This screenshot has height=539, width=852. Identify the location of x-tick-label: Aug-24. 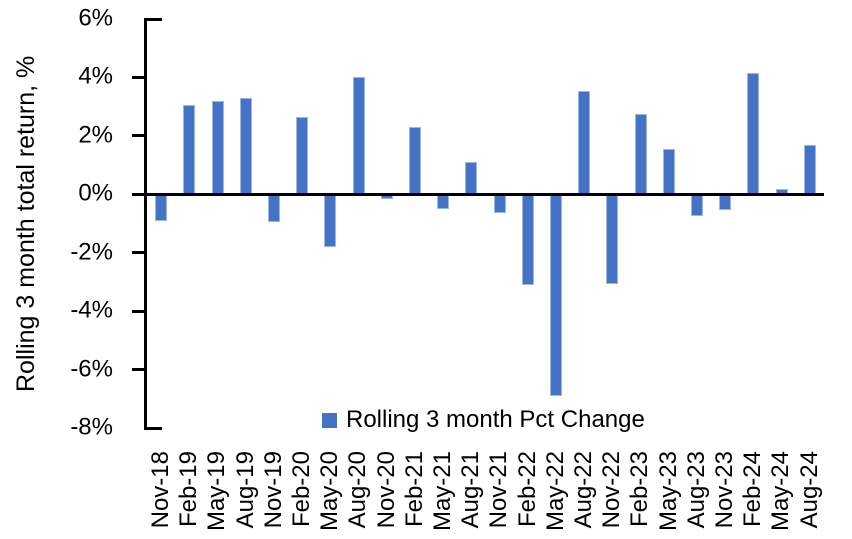
(810, 489).